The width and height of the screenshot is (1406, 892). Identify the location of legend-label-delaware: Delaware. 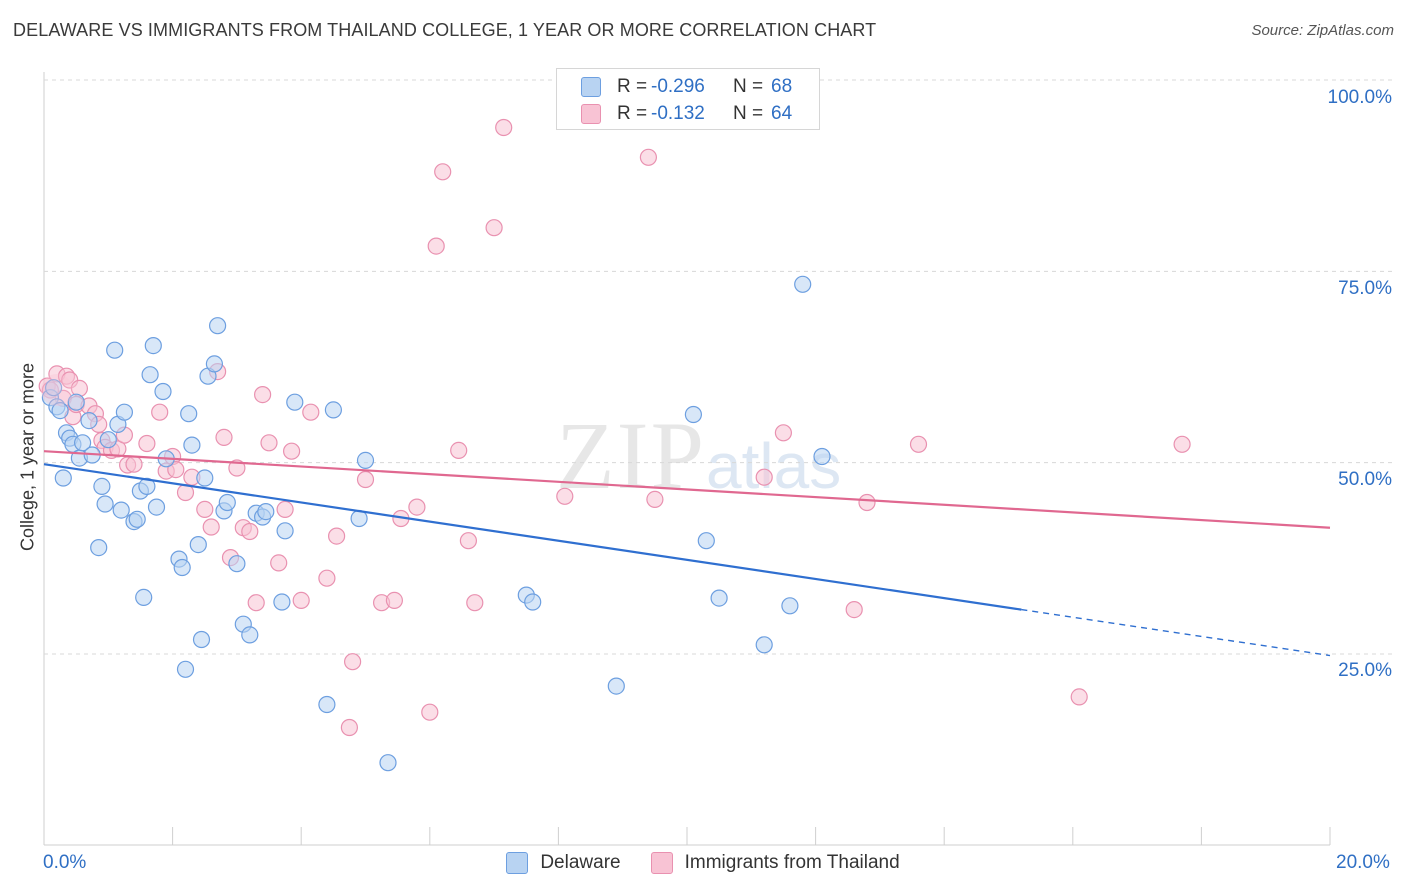
(580, 862).